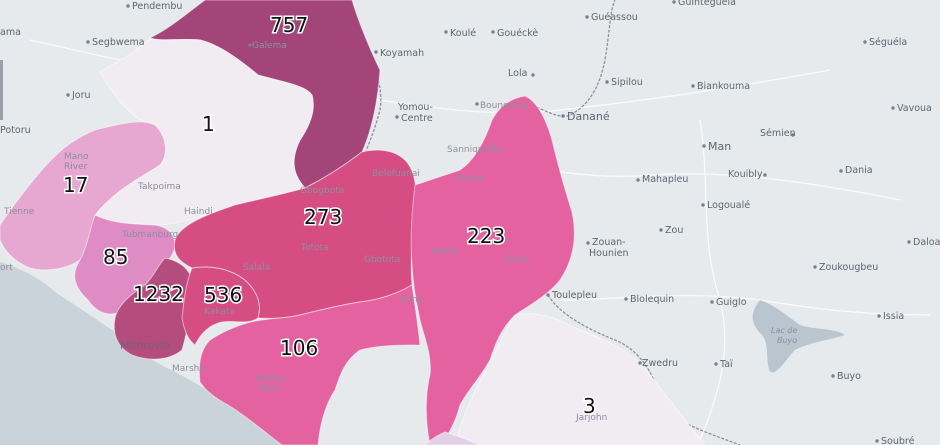 The height and width of the screenshot is (445, 940). What do you see at coordinates (322, 191) in the screenshot?
I see `place-label: Gbogbota` at bounding box center [322, 191].